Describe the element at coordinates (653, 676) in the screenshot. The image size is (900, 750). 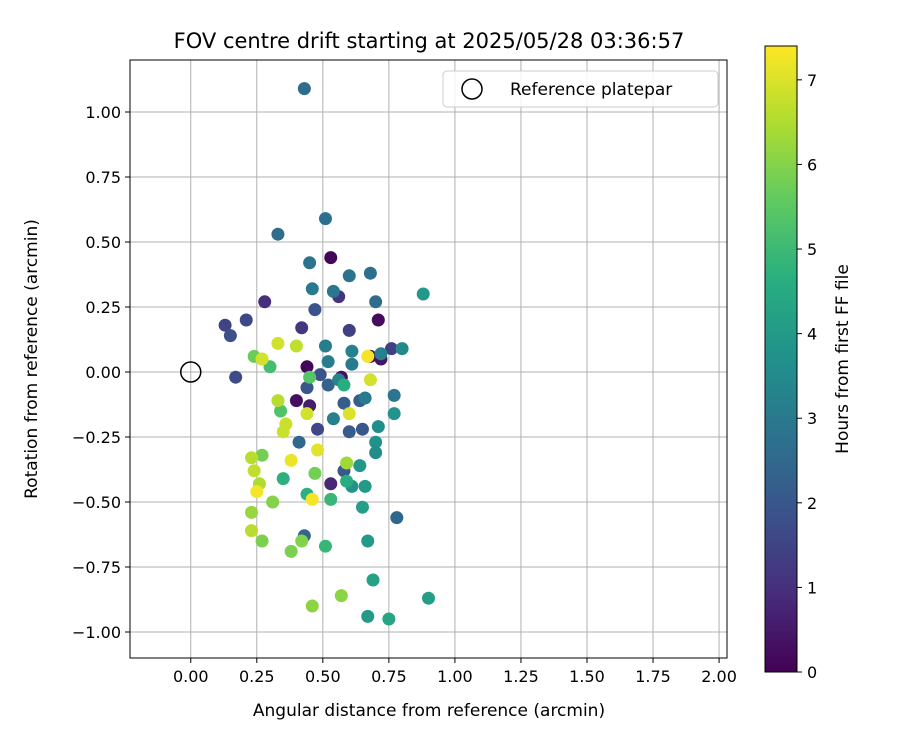
I see `x-tick-label: 1.75` at that location.